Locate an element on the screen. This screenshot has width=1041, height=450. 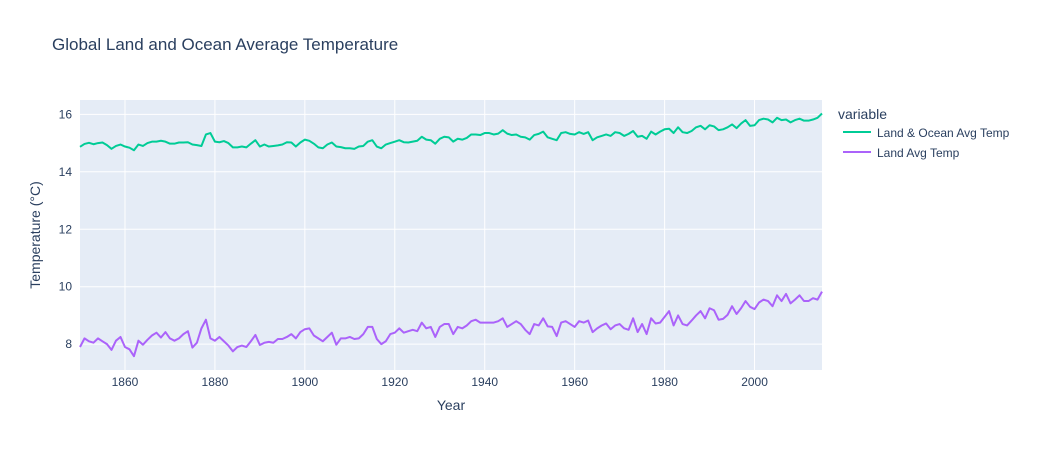
legend-label-land-ocean: Land & Ocean Avg Temp is located at coordinates (943, 133).